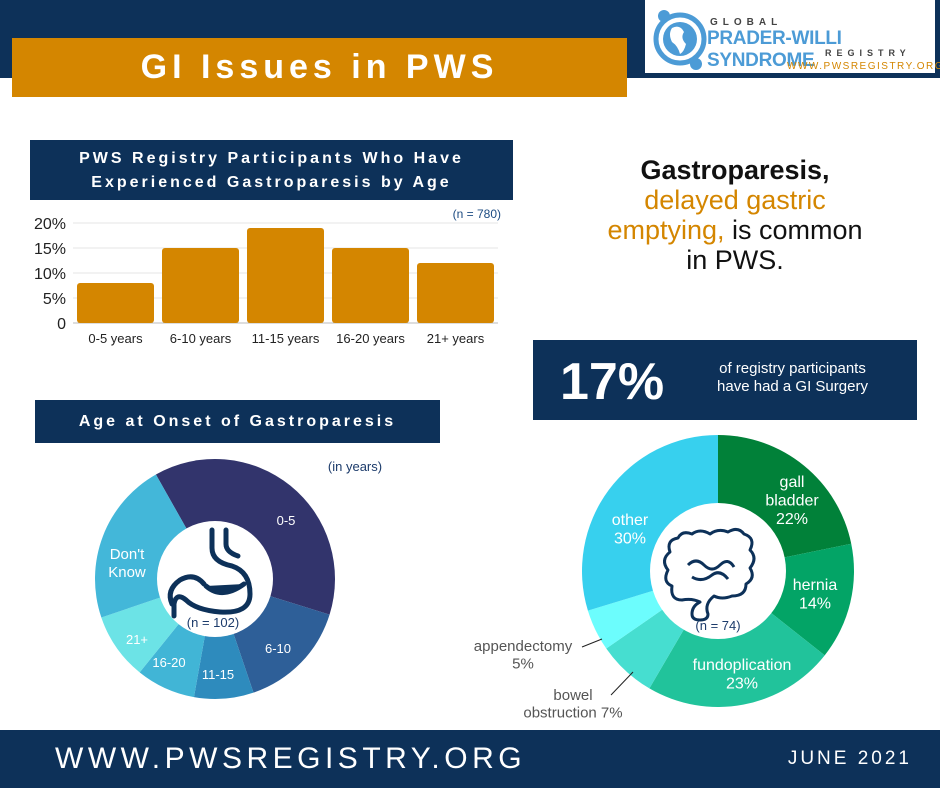 This screenshot has width=940, height=788. I want to click on slice-label: bowel obstruction 7%, so click(572, 704).